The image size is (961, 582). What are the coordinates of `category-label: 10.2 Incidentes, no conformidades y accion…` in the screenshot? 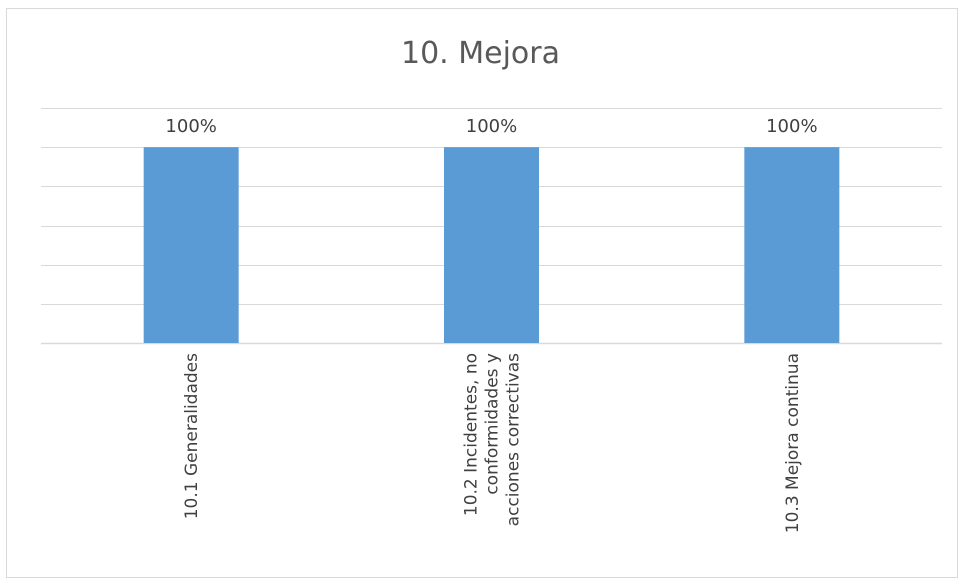 It's located at (493, 439).